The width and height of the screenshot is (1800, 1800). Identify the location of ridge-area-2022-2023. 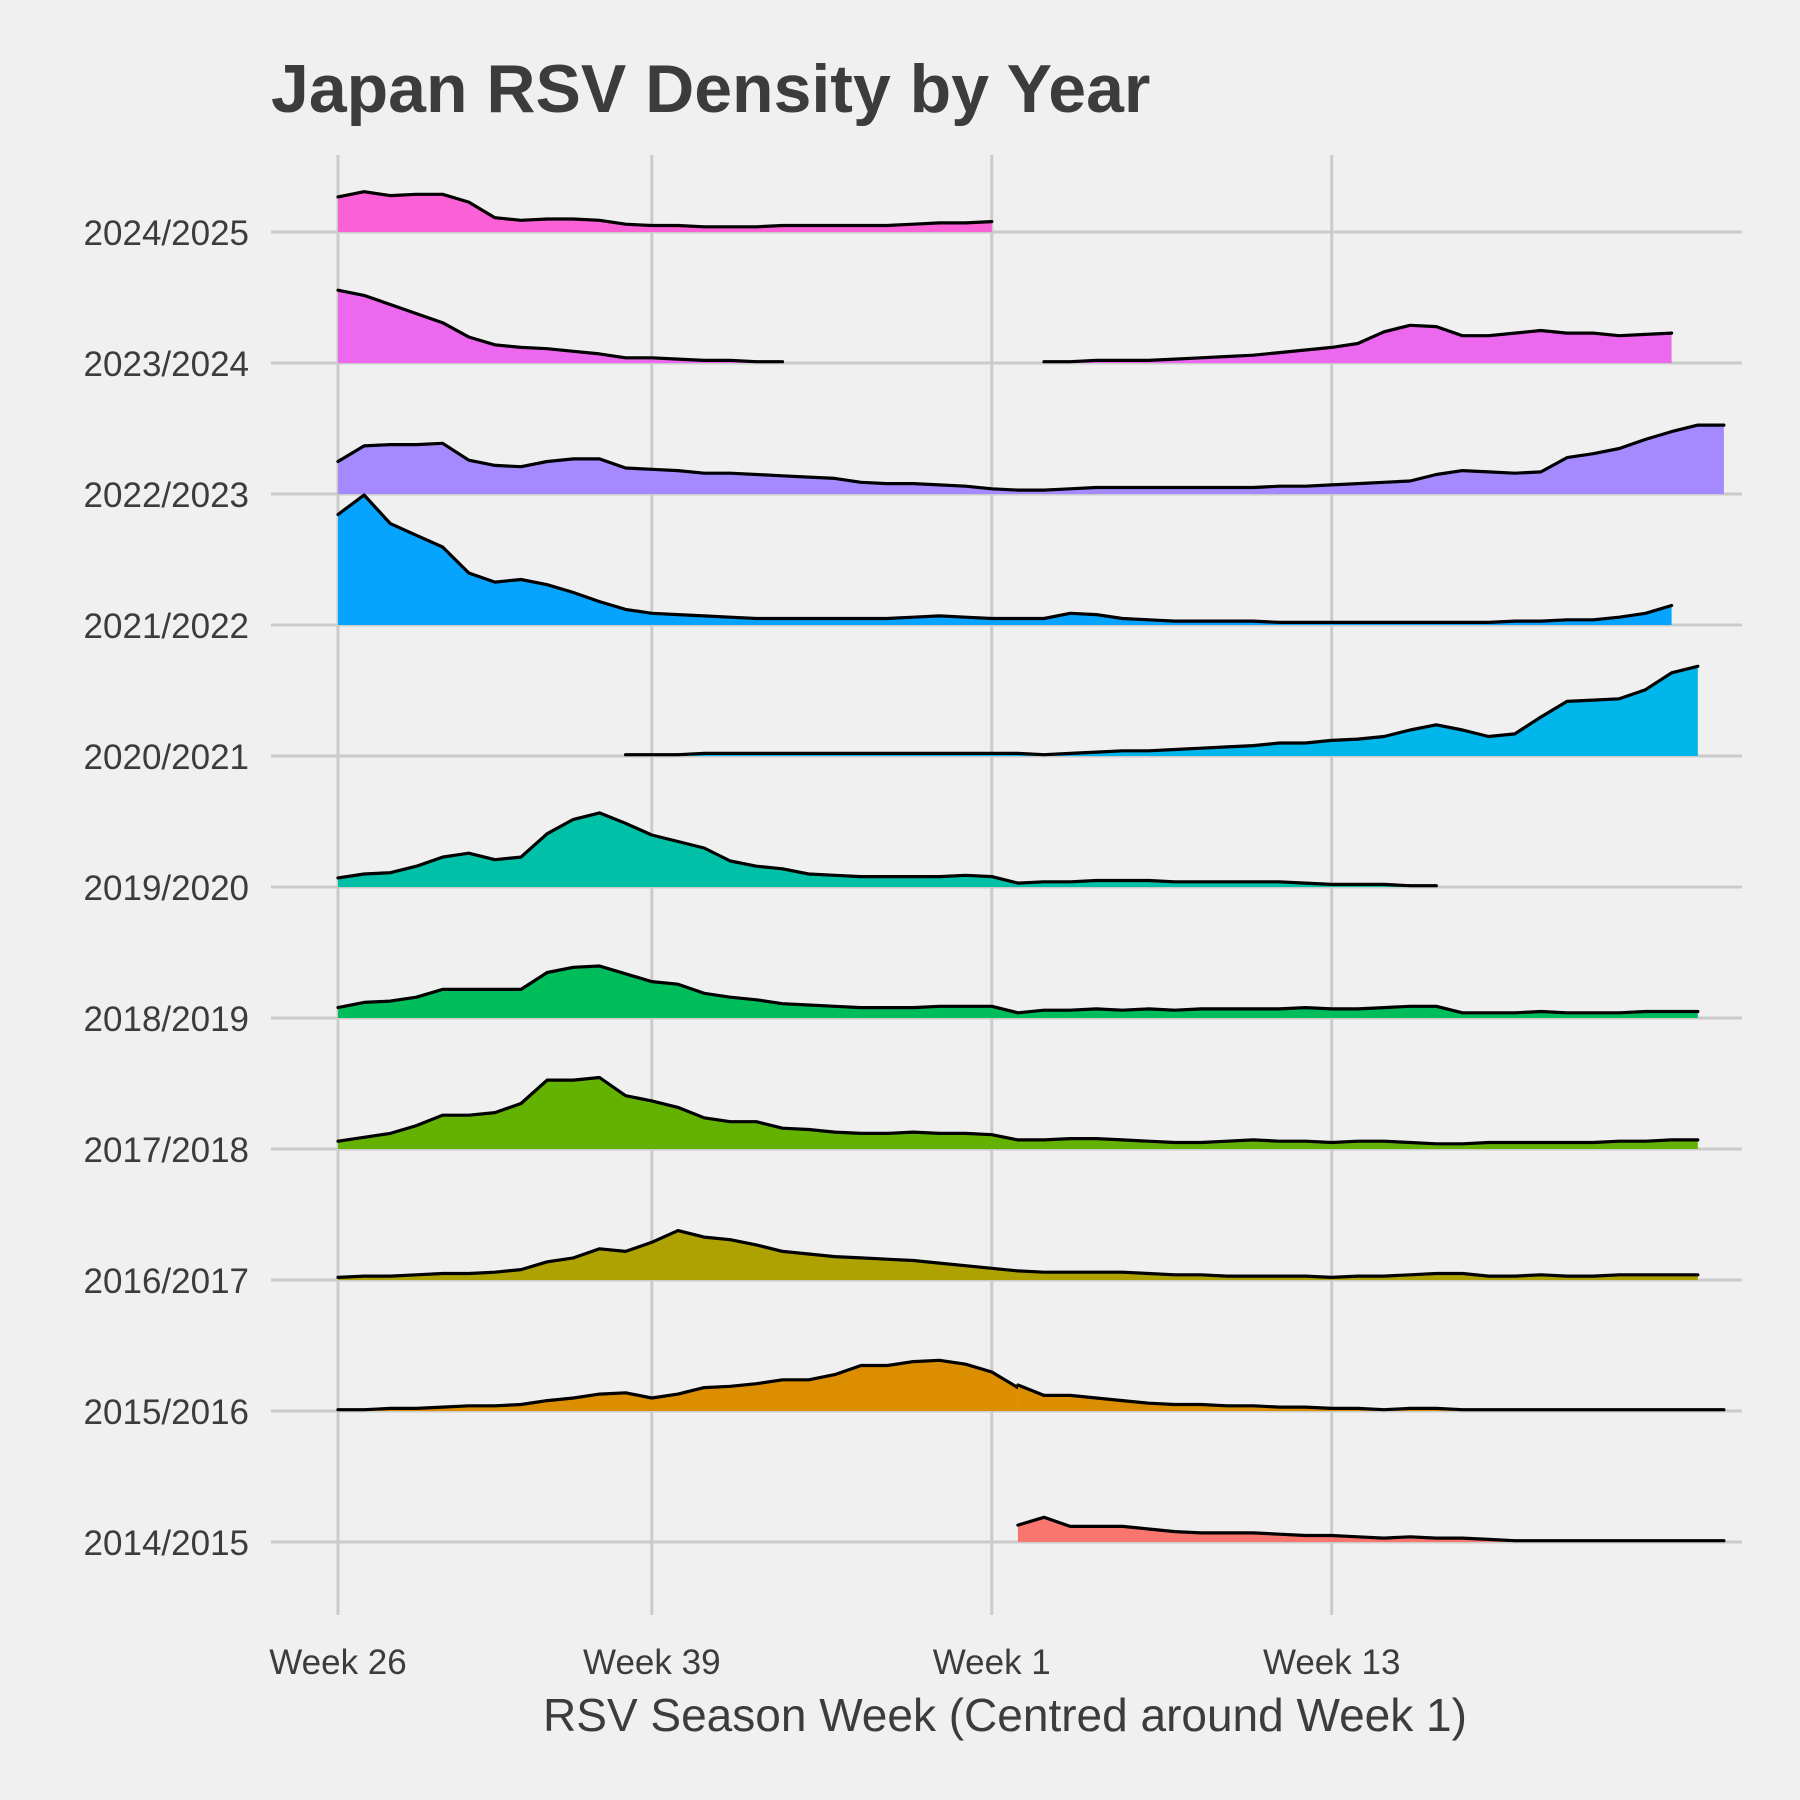
(1031, 459).